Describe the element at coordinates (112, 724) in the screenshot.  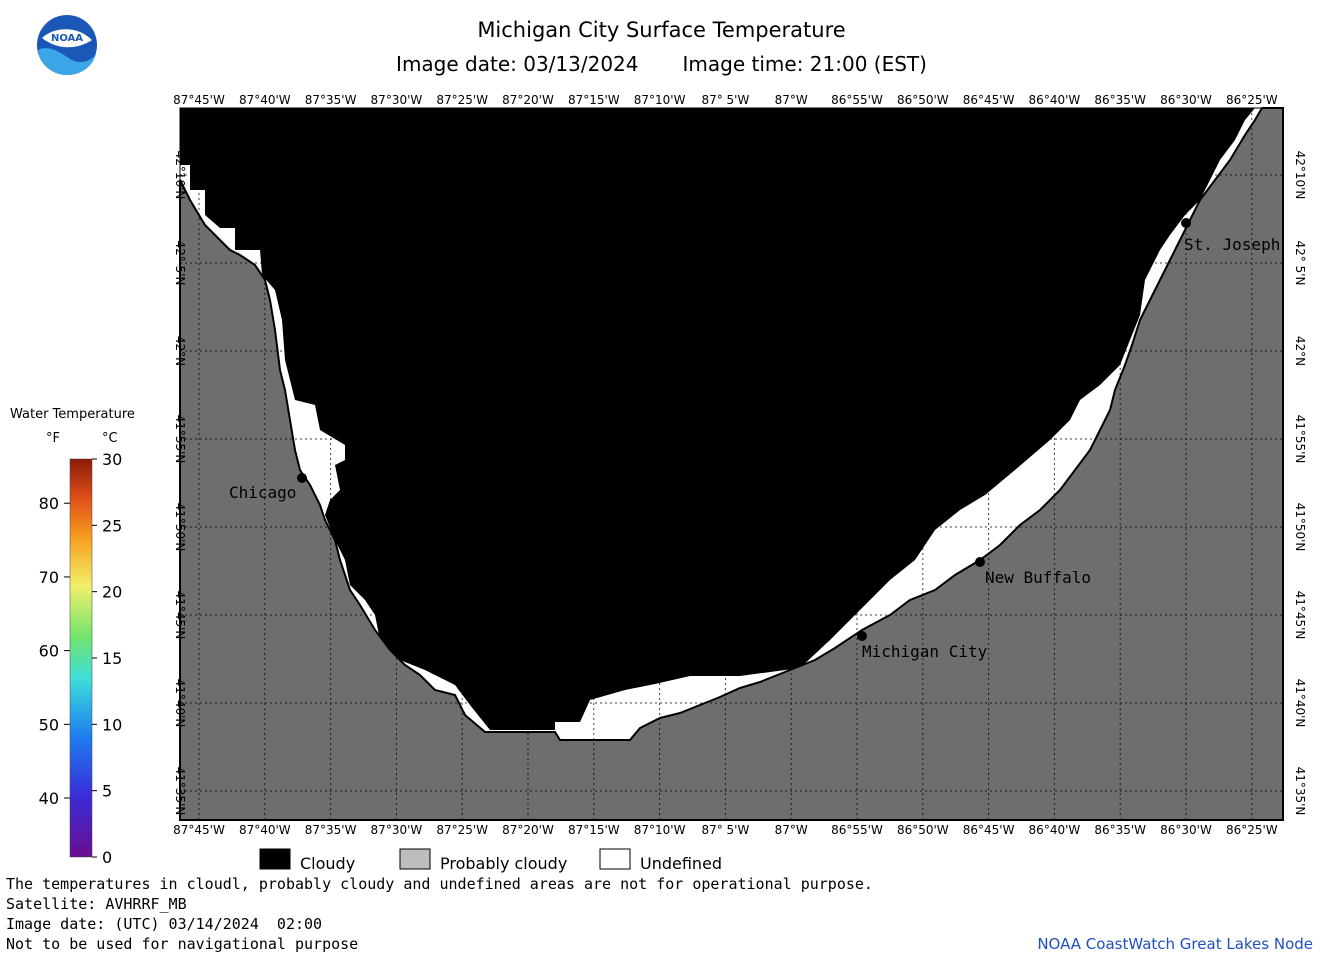
I see `celsius-tick-label: 10` at that location.